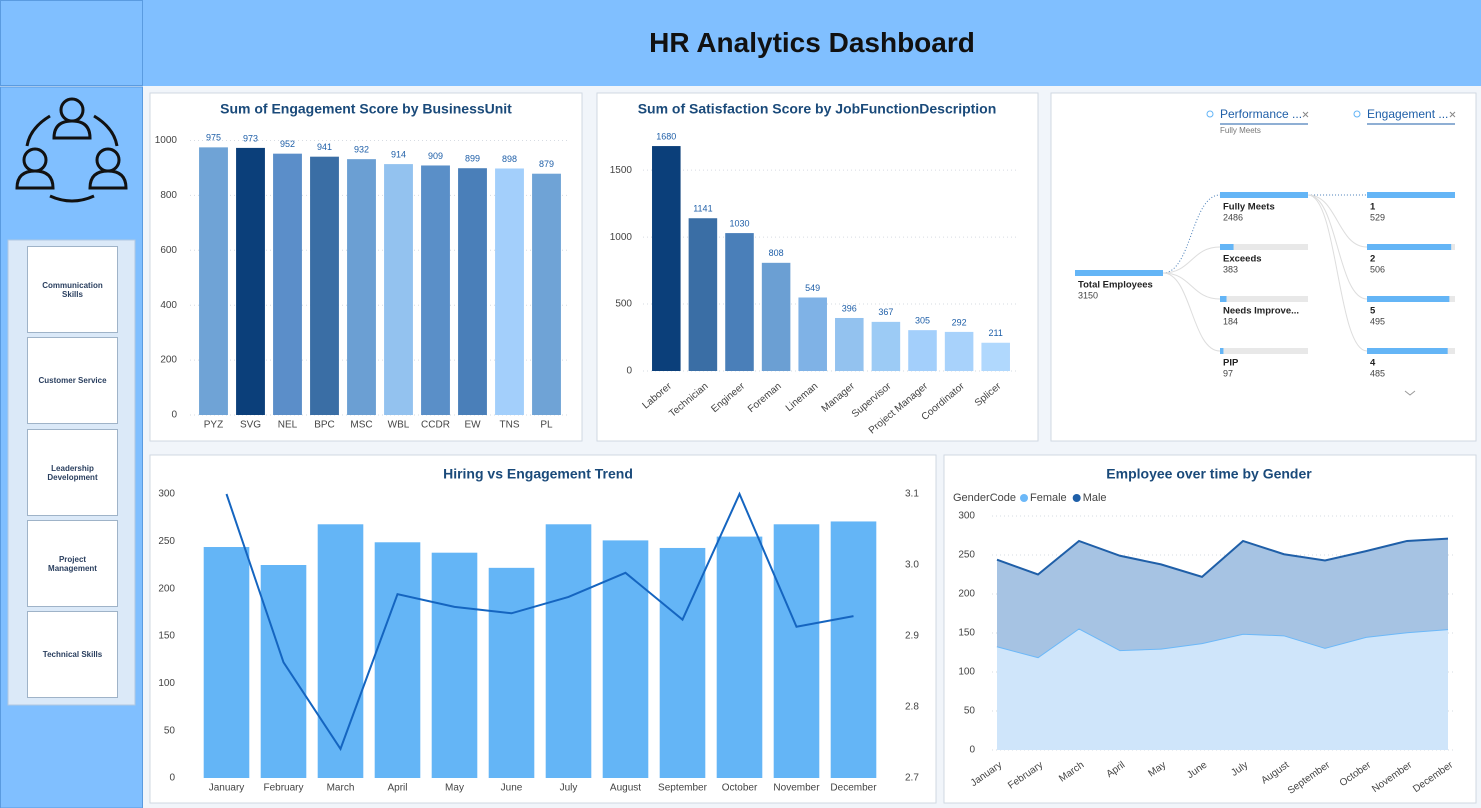 This screenshot has height=808, width=1481. What do you see at coordinates (849, 308) in the screenshot?
I see `value-label: 396` at bounding box center [849, 308].